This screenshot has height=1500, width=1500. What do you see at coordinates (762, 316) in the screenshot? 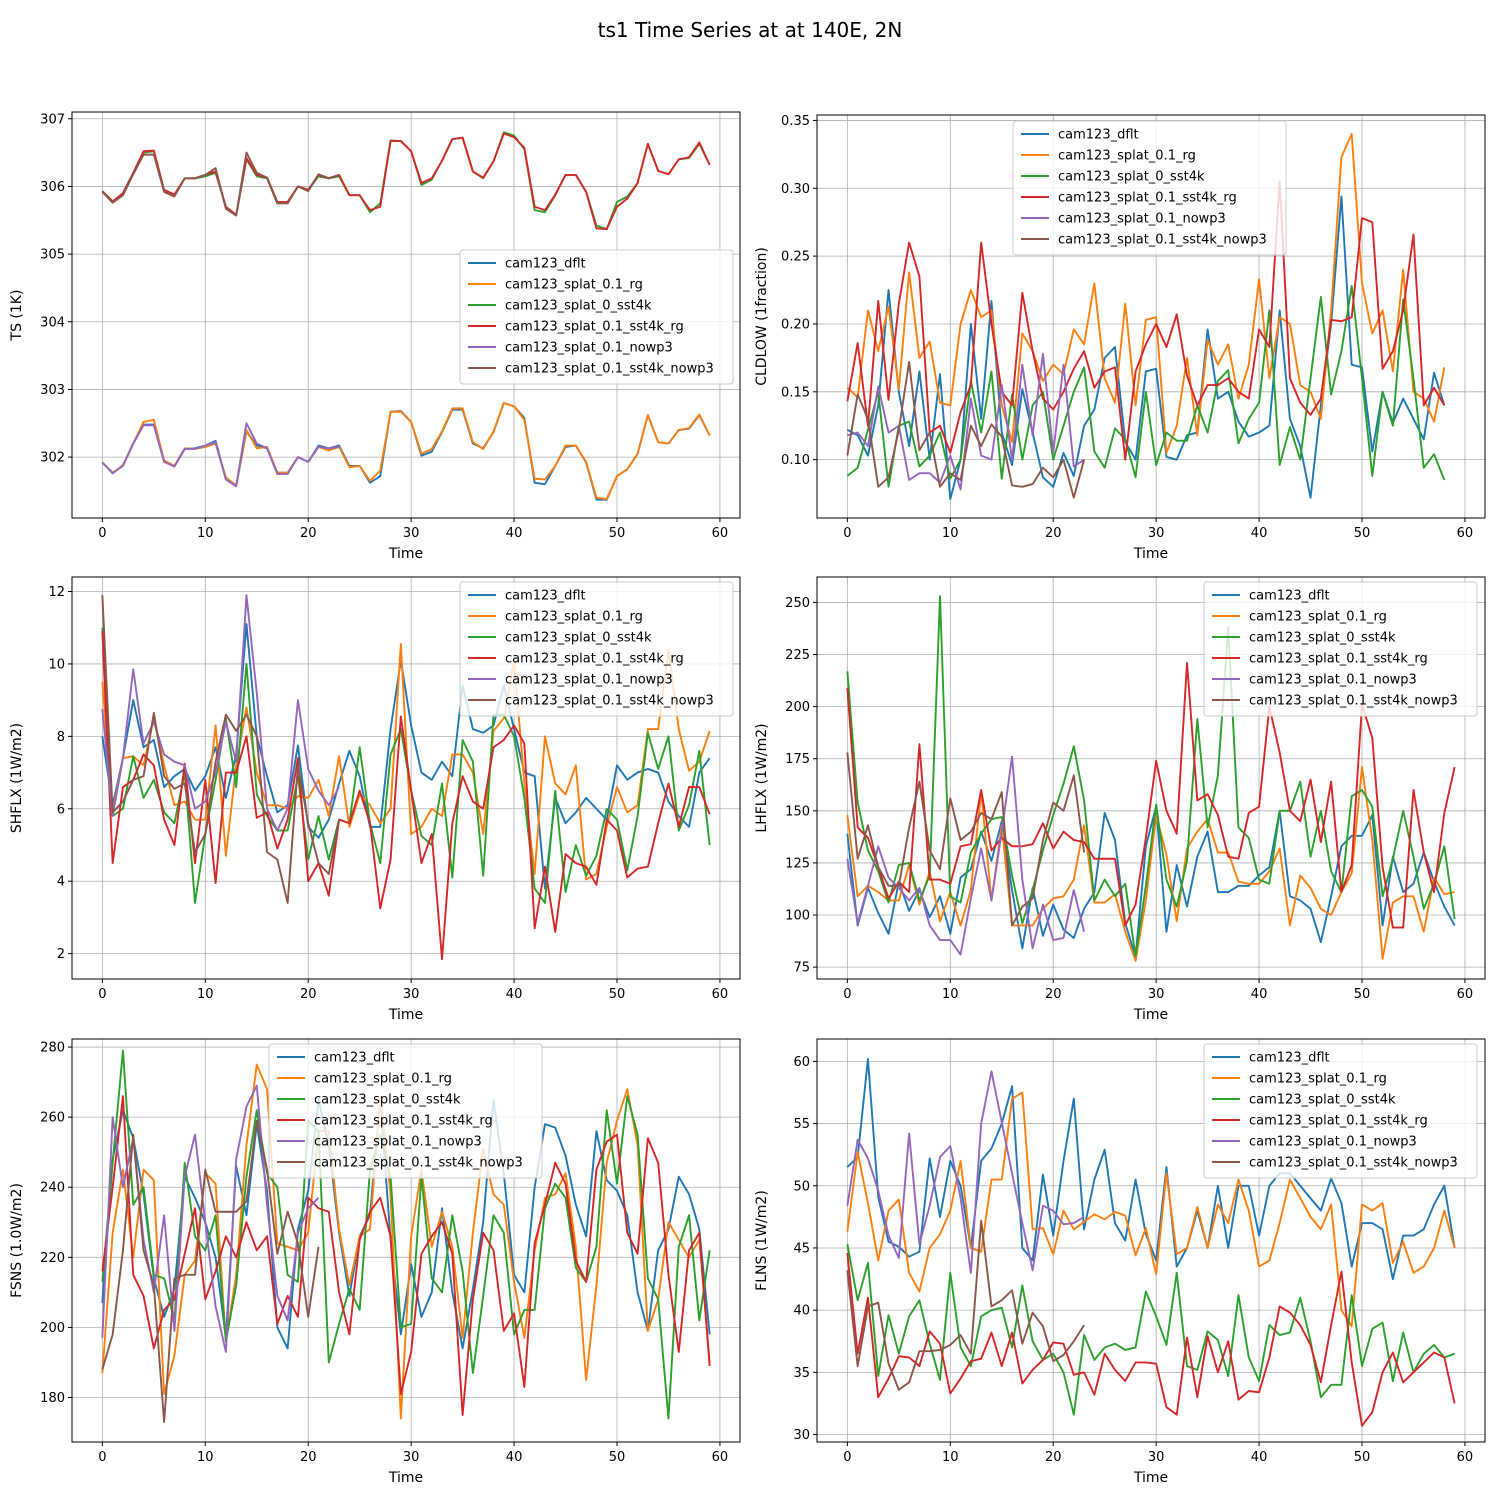
I see `y-axis-label: CLDLOW (1fraction)` at bounding box center [762, 316].